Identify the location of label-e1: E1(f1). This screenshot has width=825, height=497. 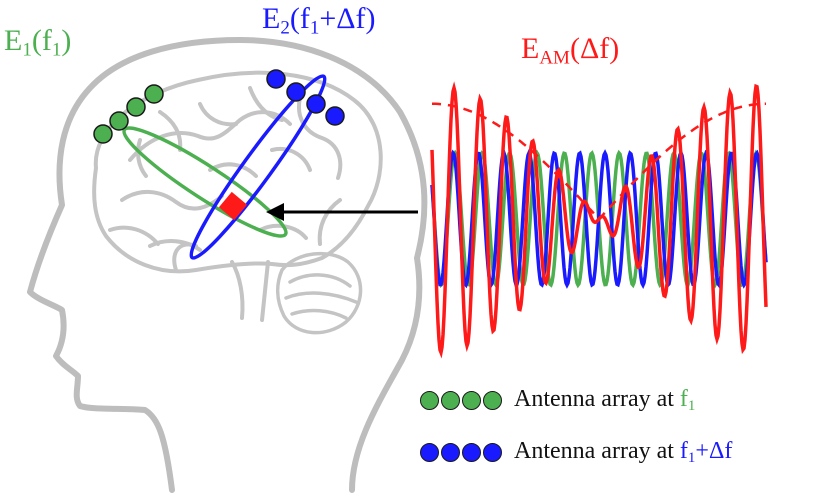
(38, 42).